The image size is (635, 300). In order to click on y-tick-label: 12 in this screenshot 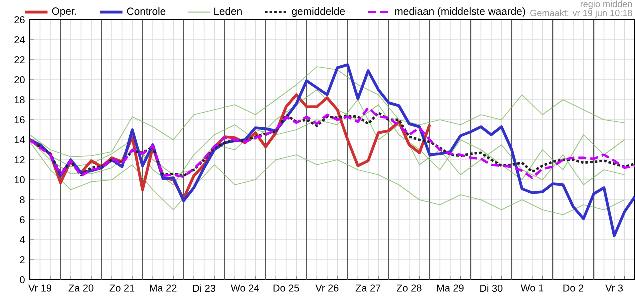, I will do `click(19, 160)`.